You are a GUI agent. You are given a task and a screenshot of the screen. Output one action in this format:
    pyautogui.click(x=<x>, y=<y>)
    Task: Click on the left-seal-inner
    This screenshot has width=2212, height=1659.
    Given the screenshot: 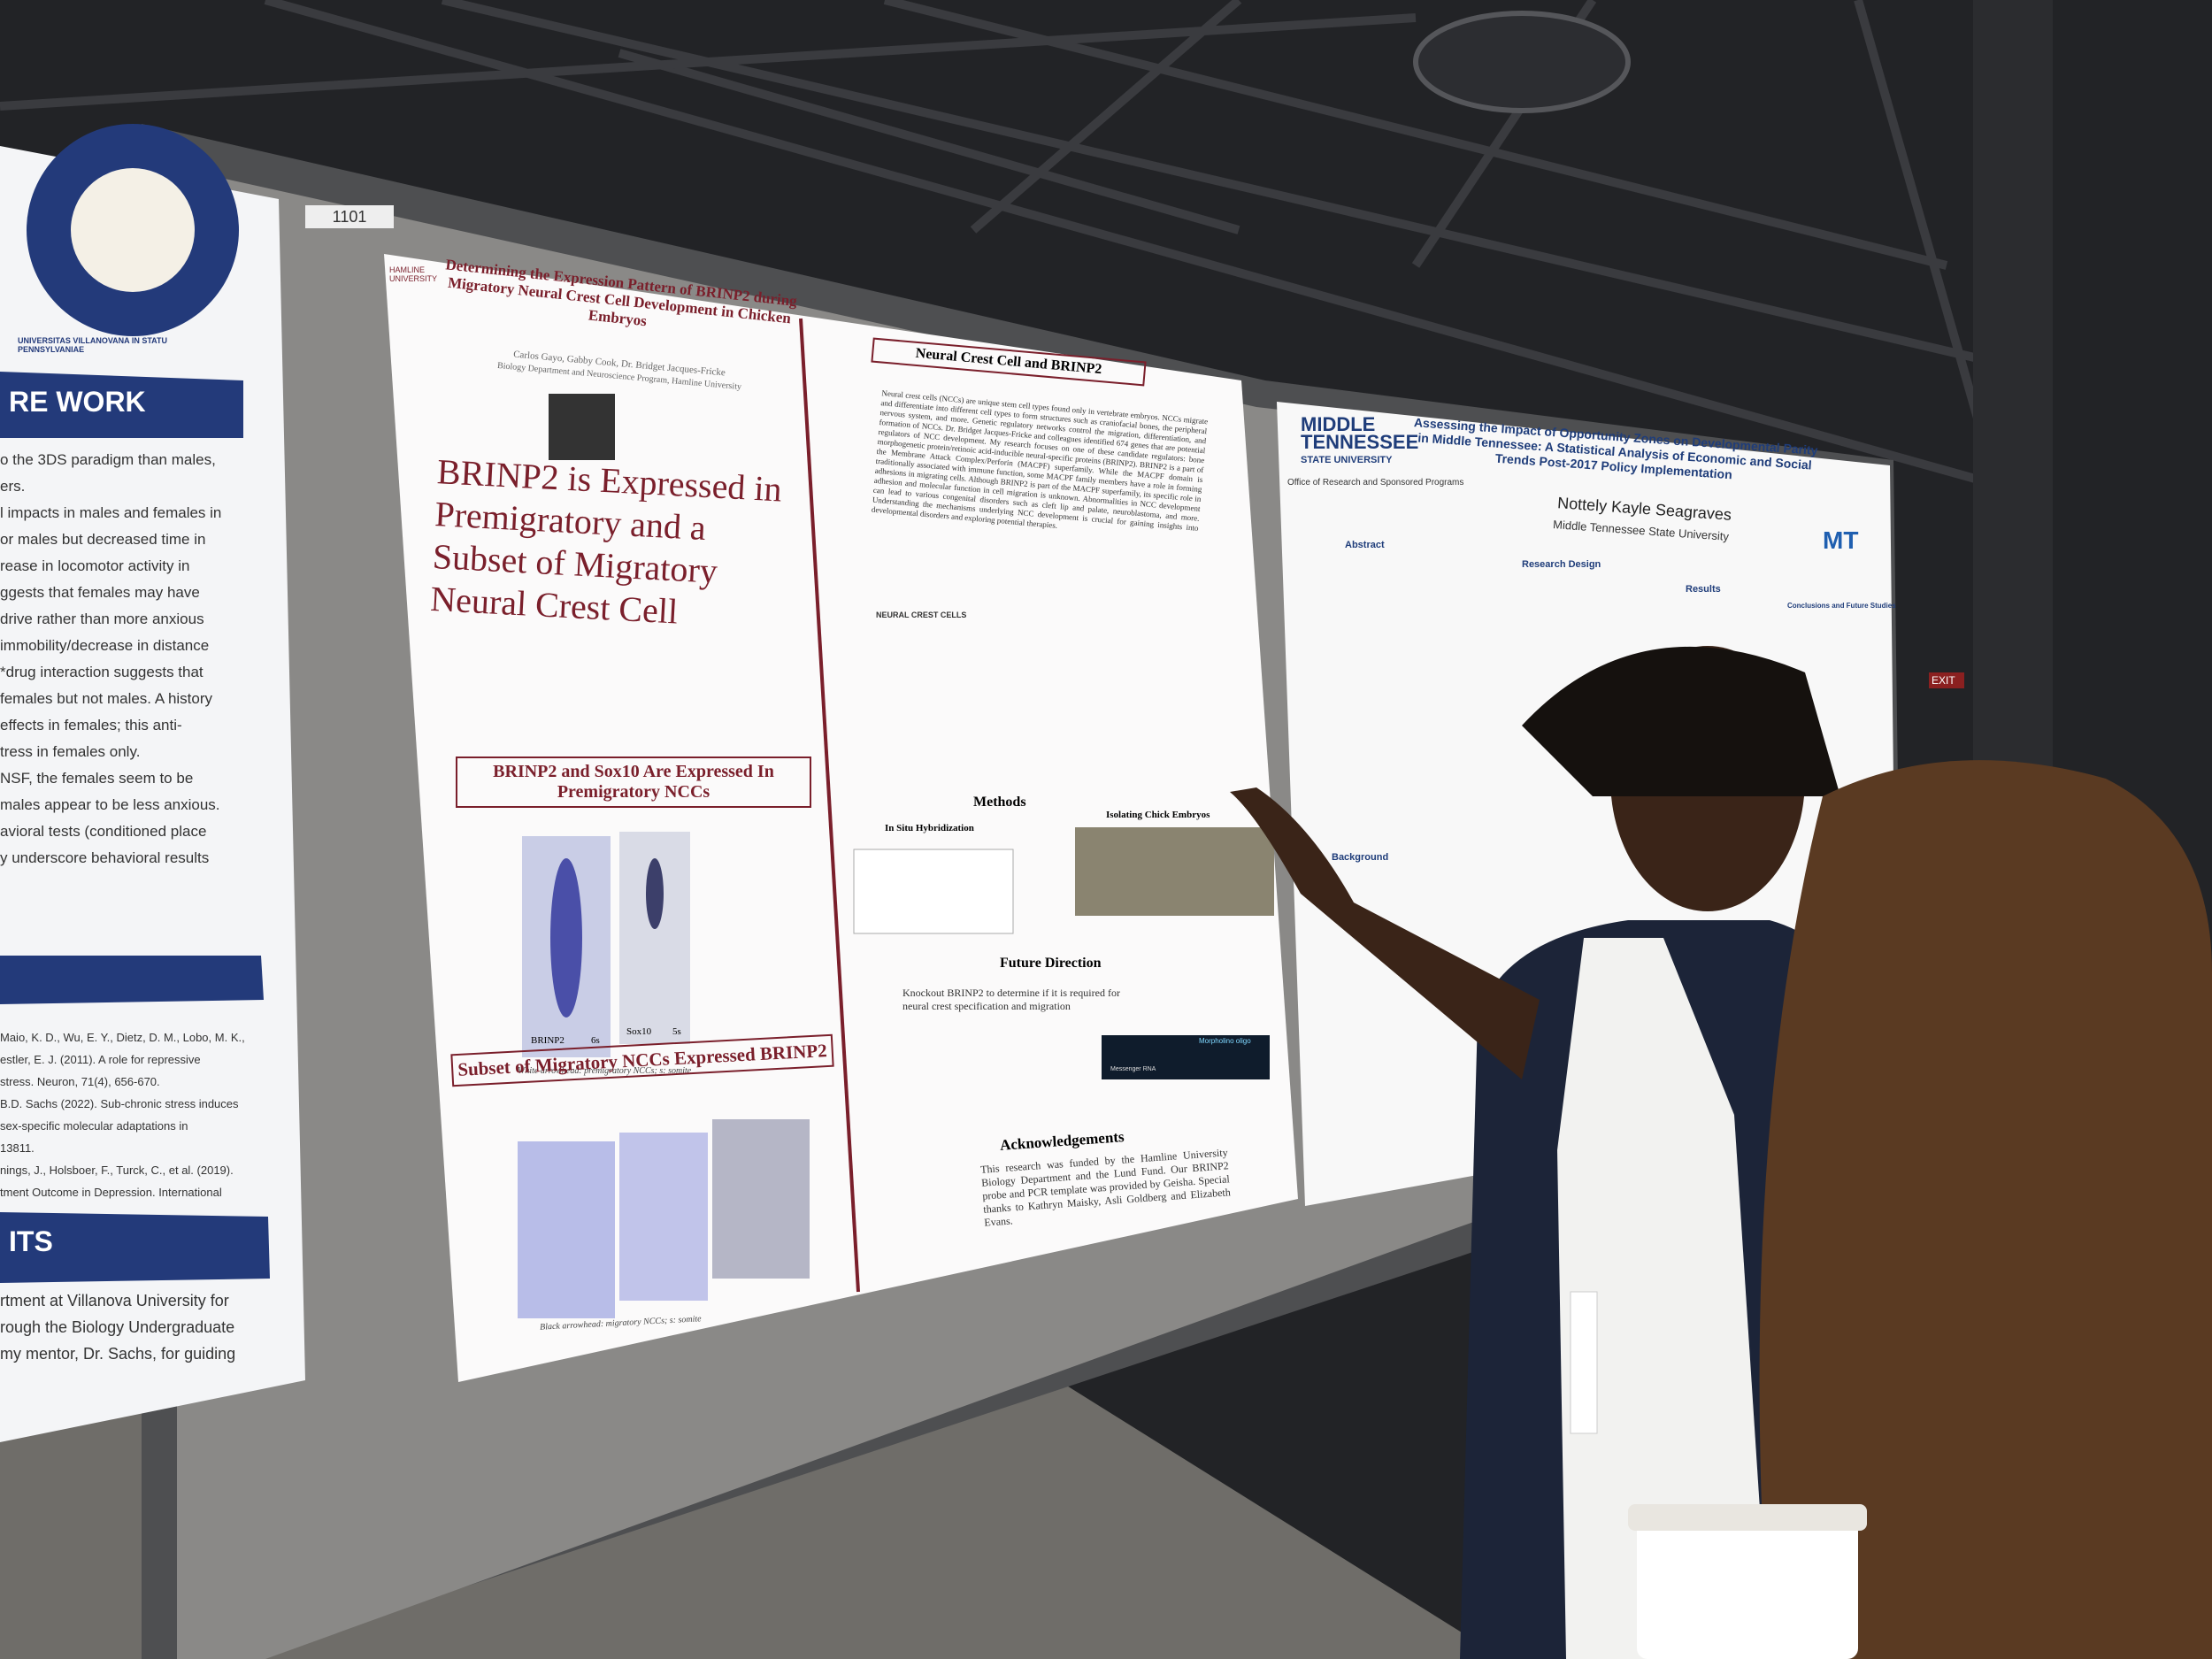 What is the action you would take?
    pyautogui.click(x=133, y=230)
    